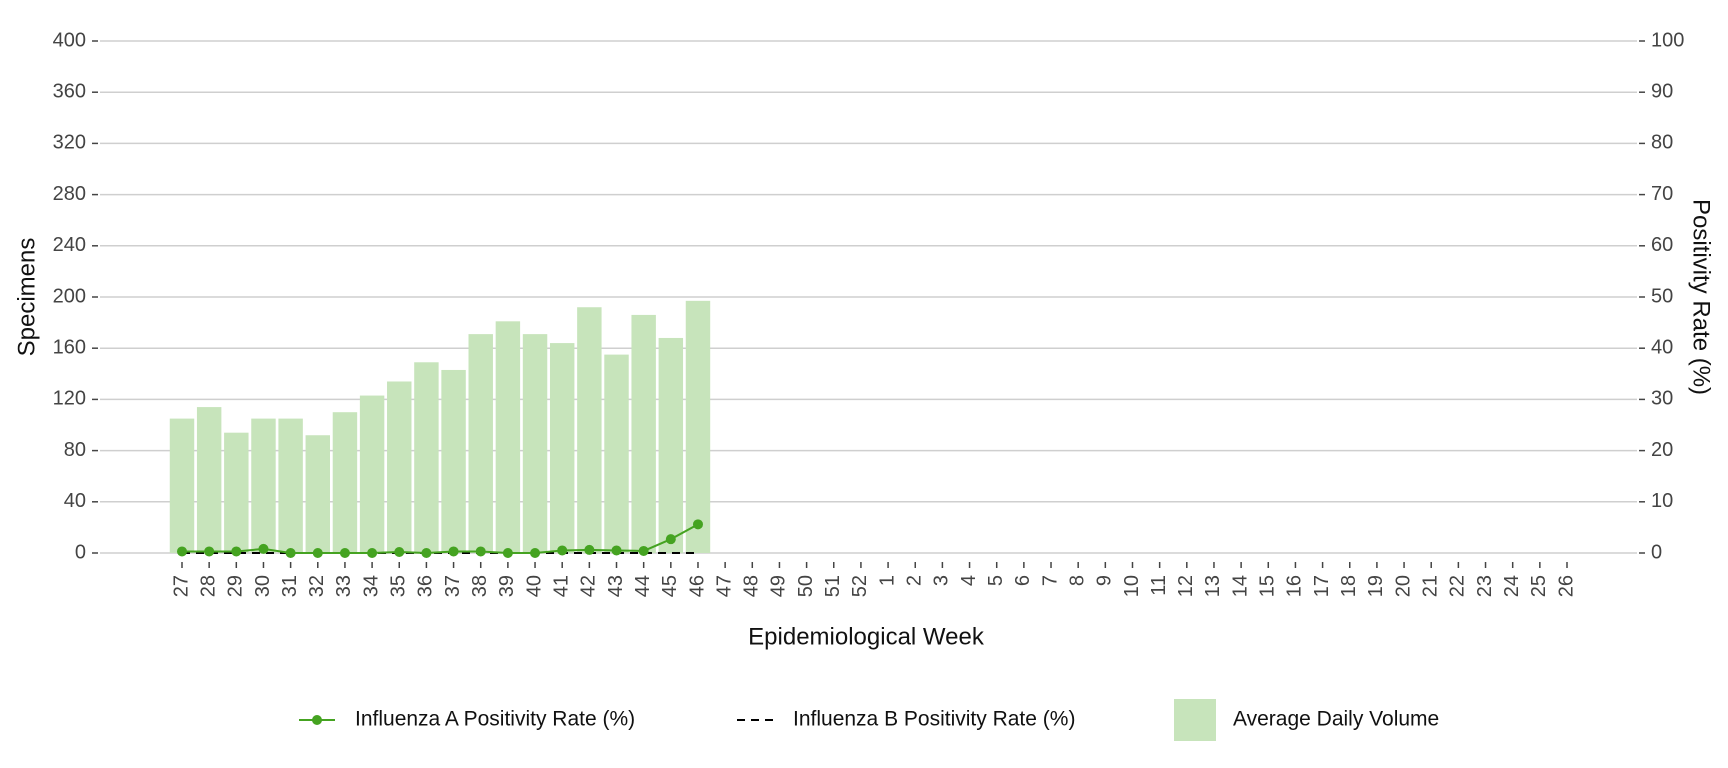 This screenshot has height=768, width=1728. I want to click on legend-label: Influenza A Positivity Rate (%), so click(495, 719).